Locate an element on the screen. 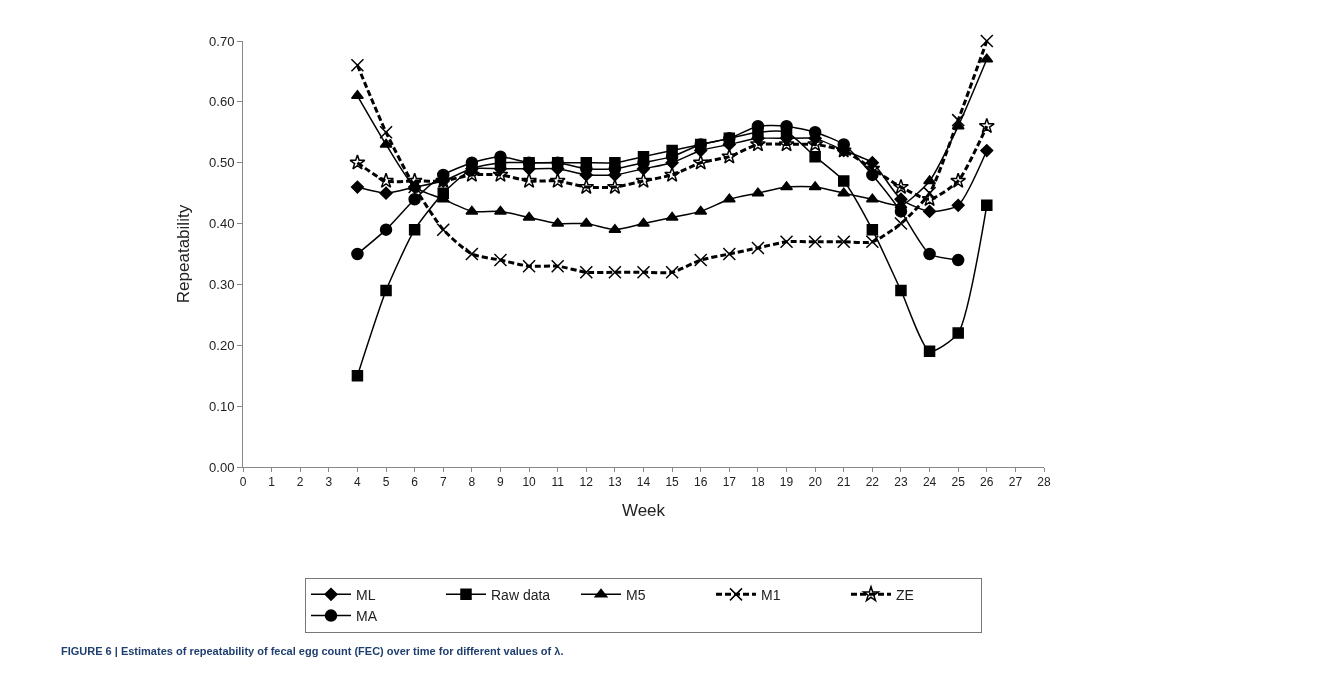 The image size is (1343, 693). x-tick-label: 12 is located at coordinates (586, 482).